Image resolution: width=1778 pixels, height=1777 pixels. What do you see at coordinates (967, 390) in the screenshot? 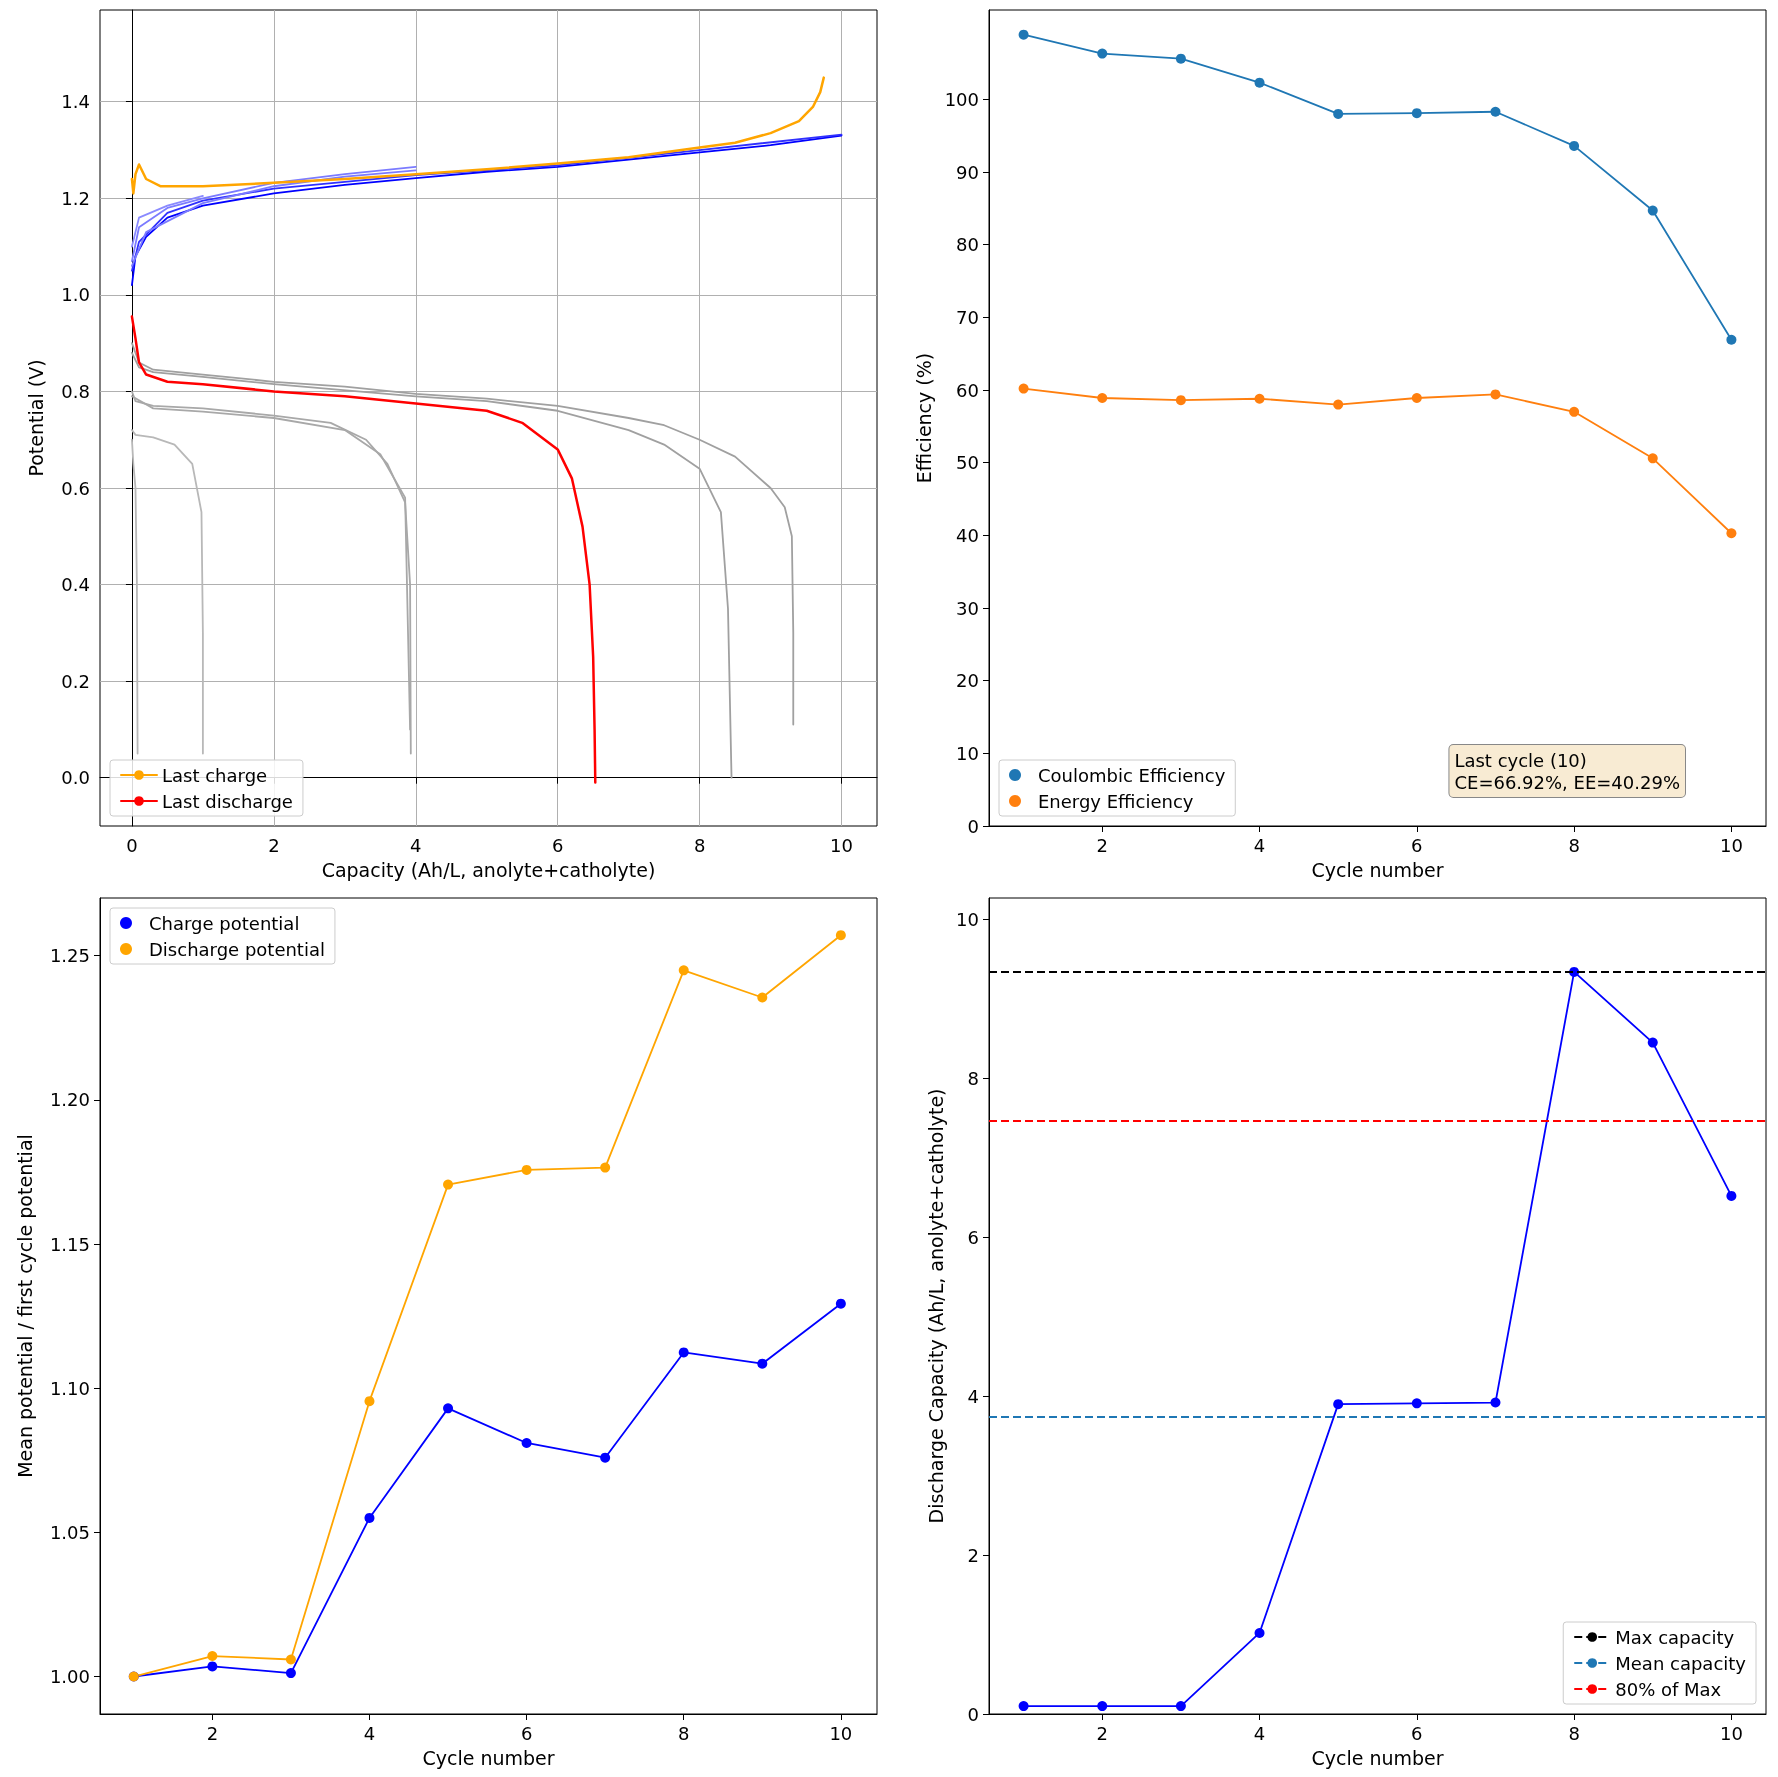
I see `y-tick-label: 60` at bounding box center [967, 390].